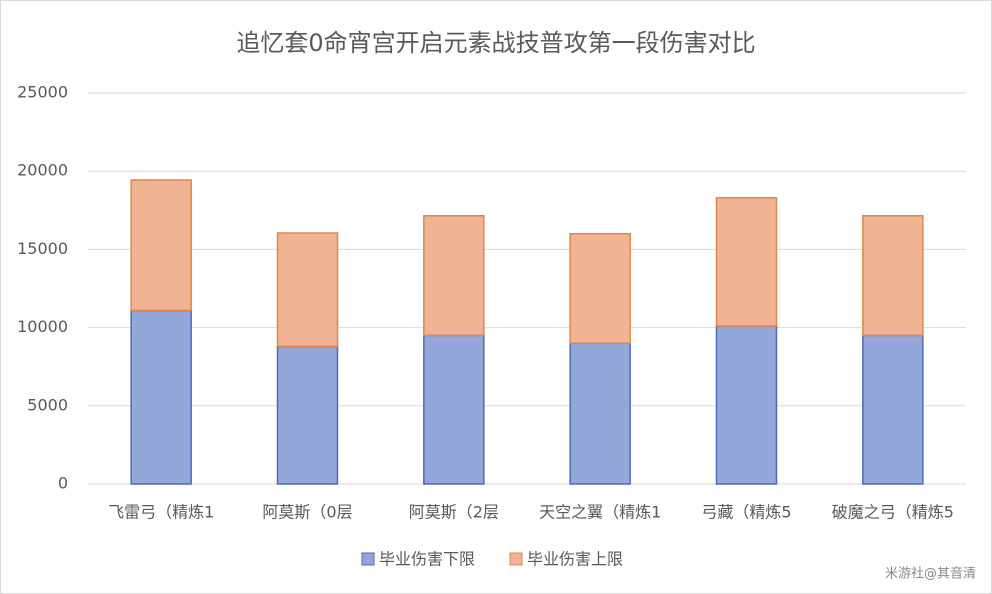 This screenshot has width=992, height=594. What do you see at coordinates (42, 326) in the screenshot?
I see `y-tick-label: 10000` at bounding box center [42, 326].